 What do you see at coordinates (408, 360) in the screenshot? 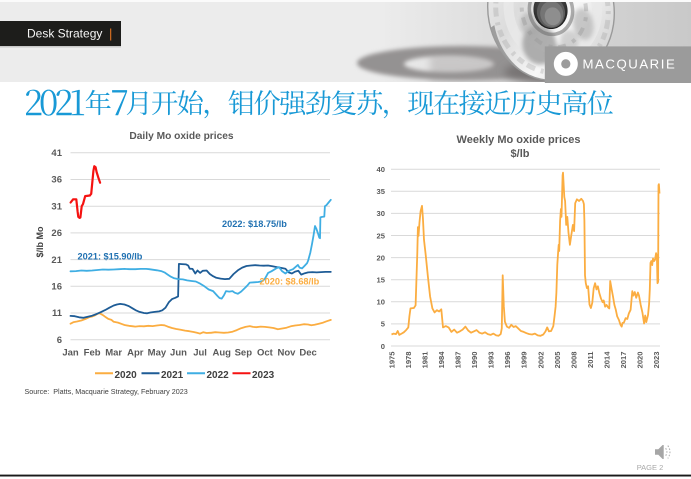
I see `svg-text: 1978` at bounding box center [408, 360].